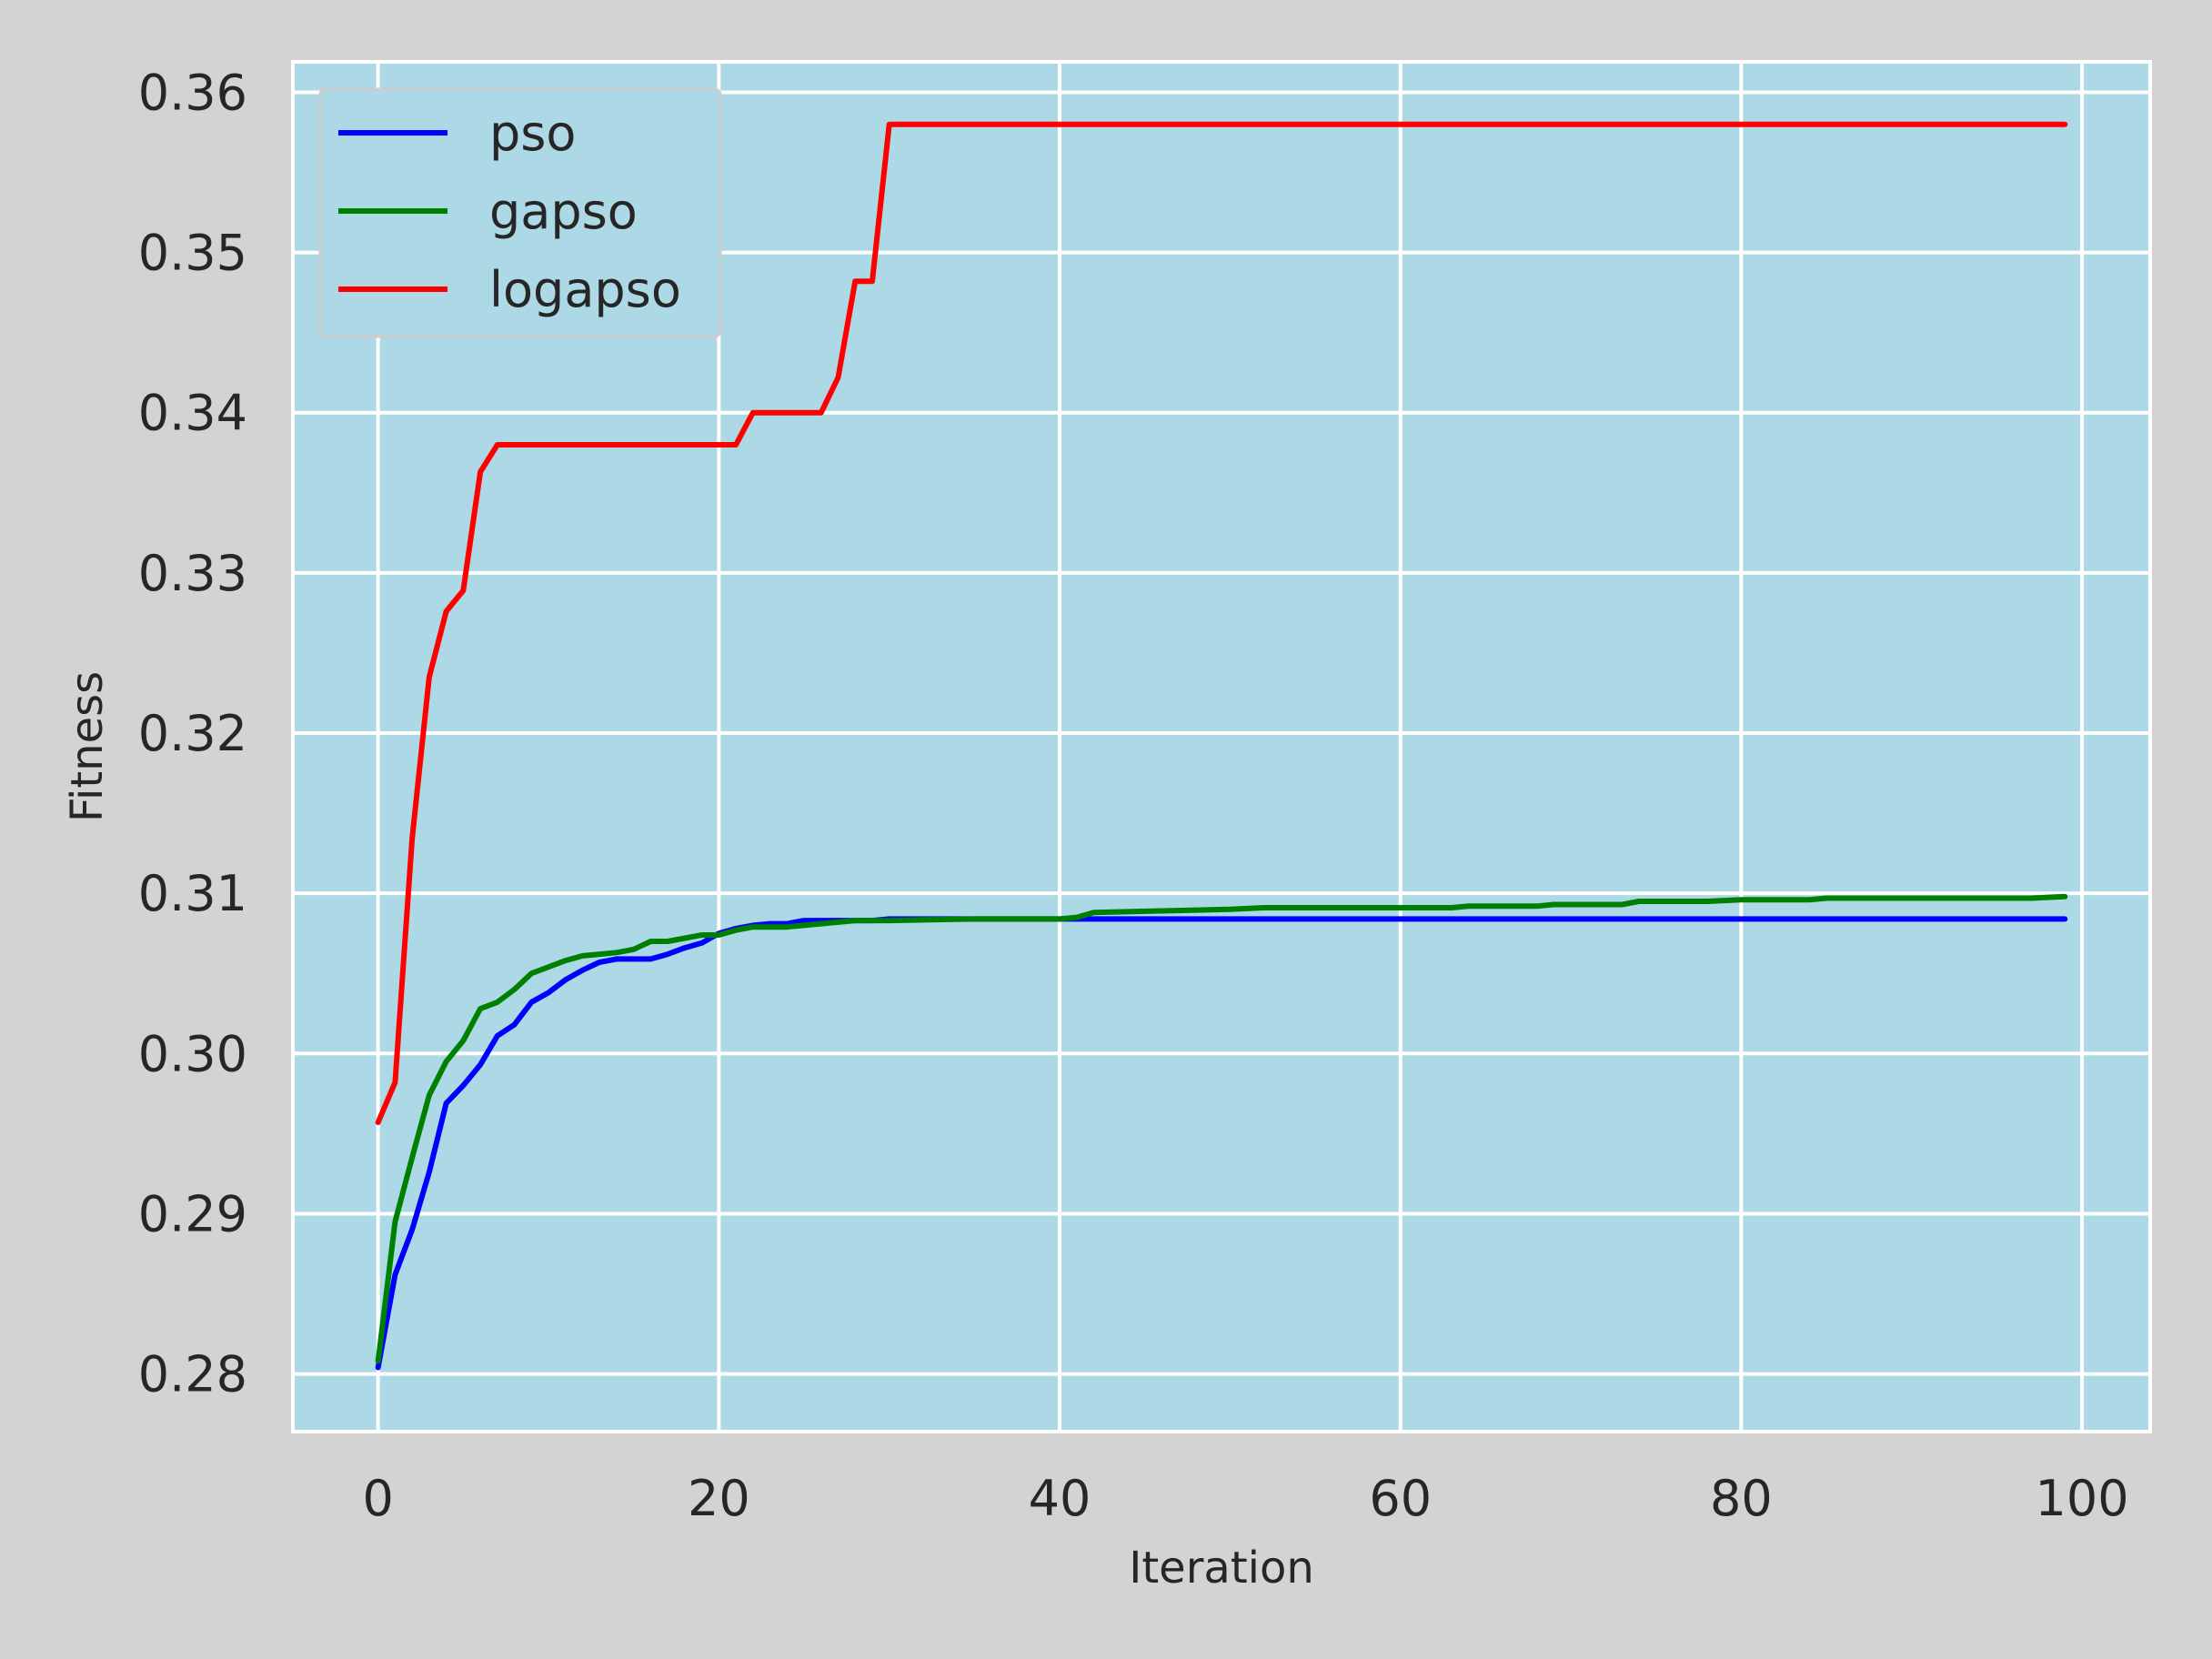  I want to click on y-tick-label: 0.32, so click(192, 734).